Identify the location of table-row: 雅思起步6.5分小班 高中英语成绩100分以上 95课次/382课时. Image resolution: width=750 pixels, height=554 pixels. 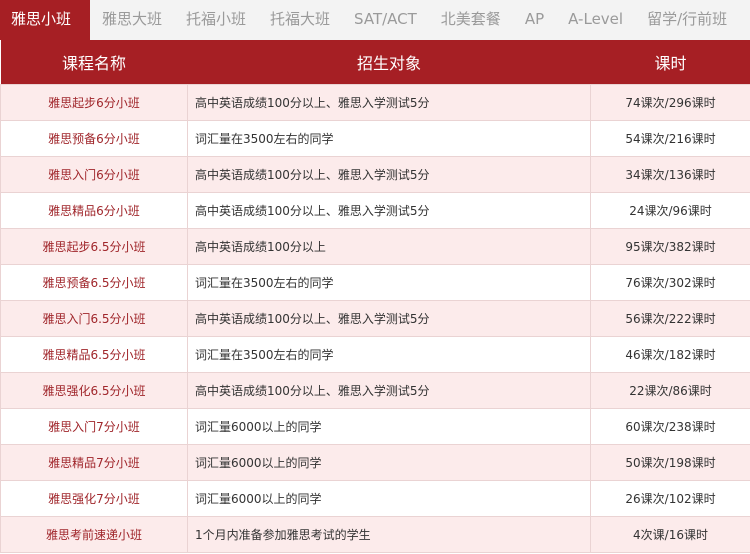
(375, 246).